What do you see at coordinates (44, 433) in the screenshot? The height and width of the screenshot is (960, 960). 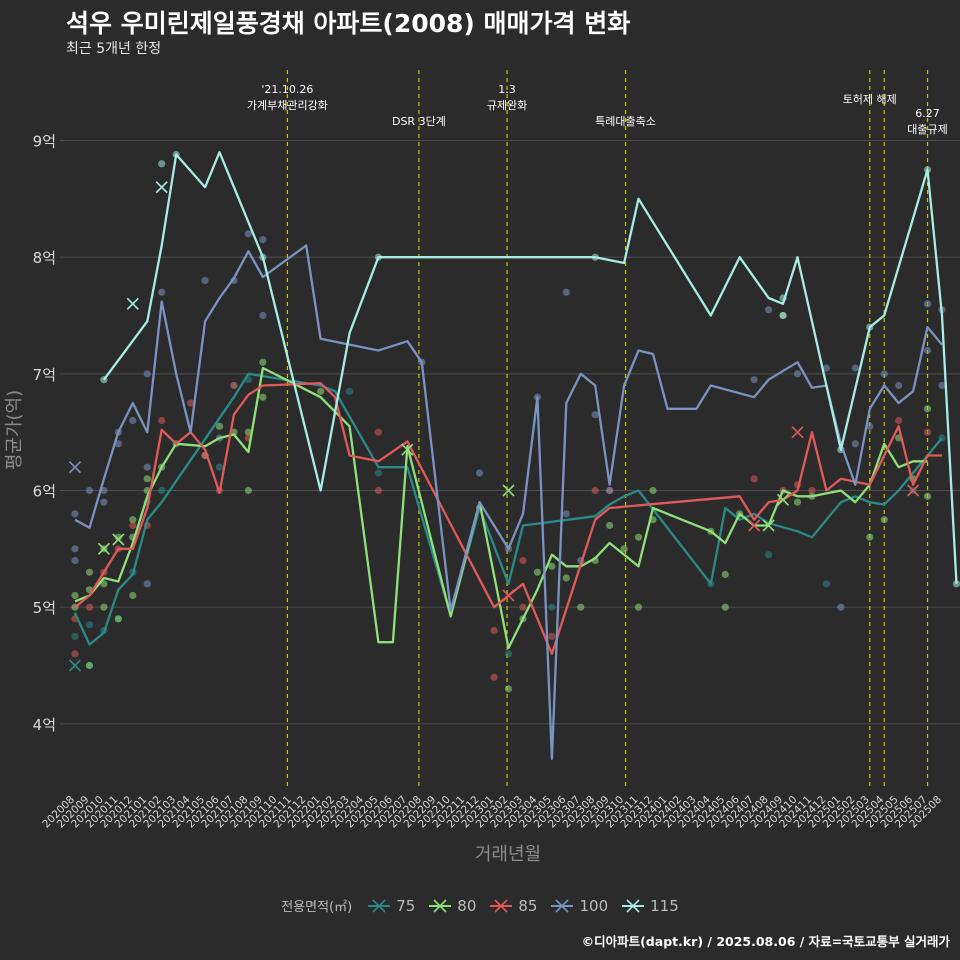 I see `y-axis-ticks: 4억 5억 6억 7억 8억 9억` at bounding box center [44, 433].